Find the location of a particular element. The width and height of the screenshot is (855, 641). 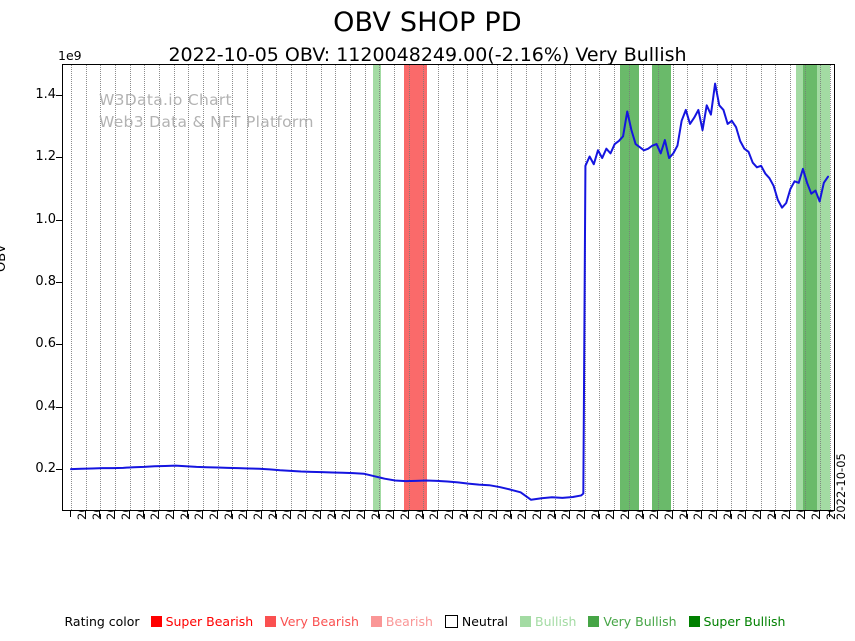

y-tick-label: 0.8 is located at coordinates (45, 282).